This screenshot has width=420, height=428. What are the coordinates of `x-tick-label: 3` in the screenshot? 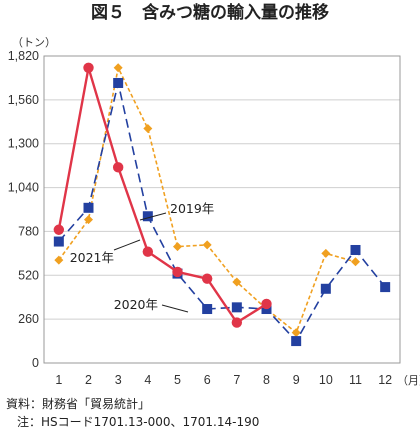 It's located at (118, 380).